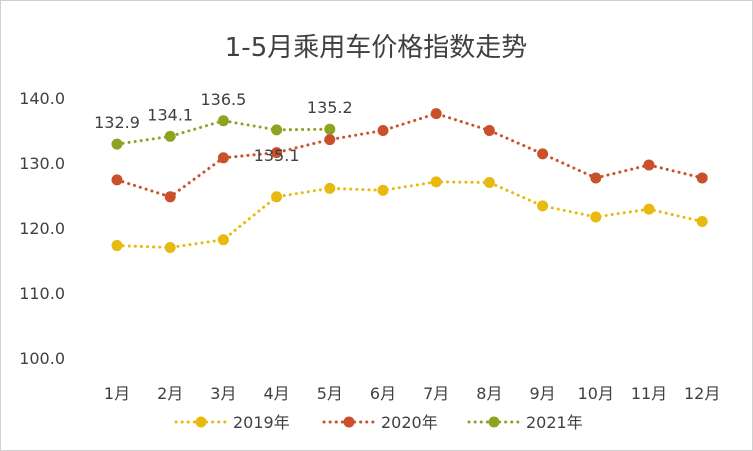 The image size is (753, 451). What do you see at coordinates (596, 393) in the screenshot?
I see `x-tick-label: 10月` at bounding box center [596, 393].